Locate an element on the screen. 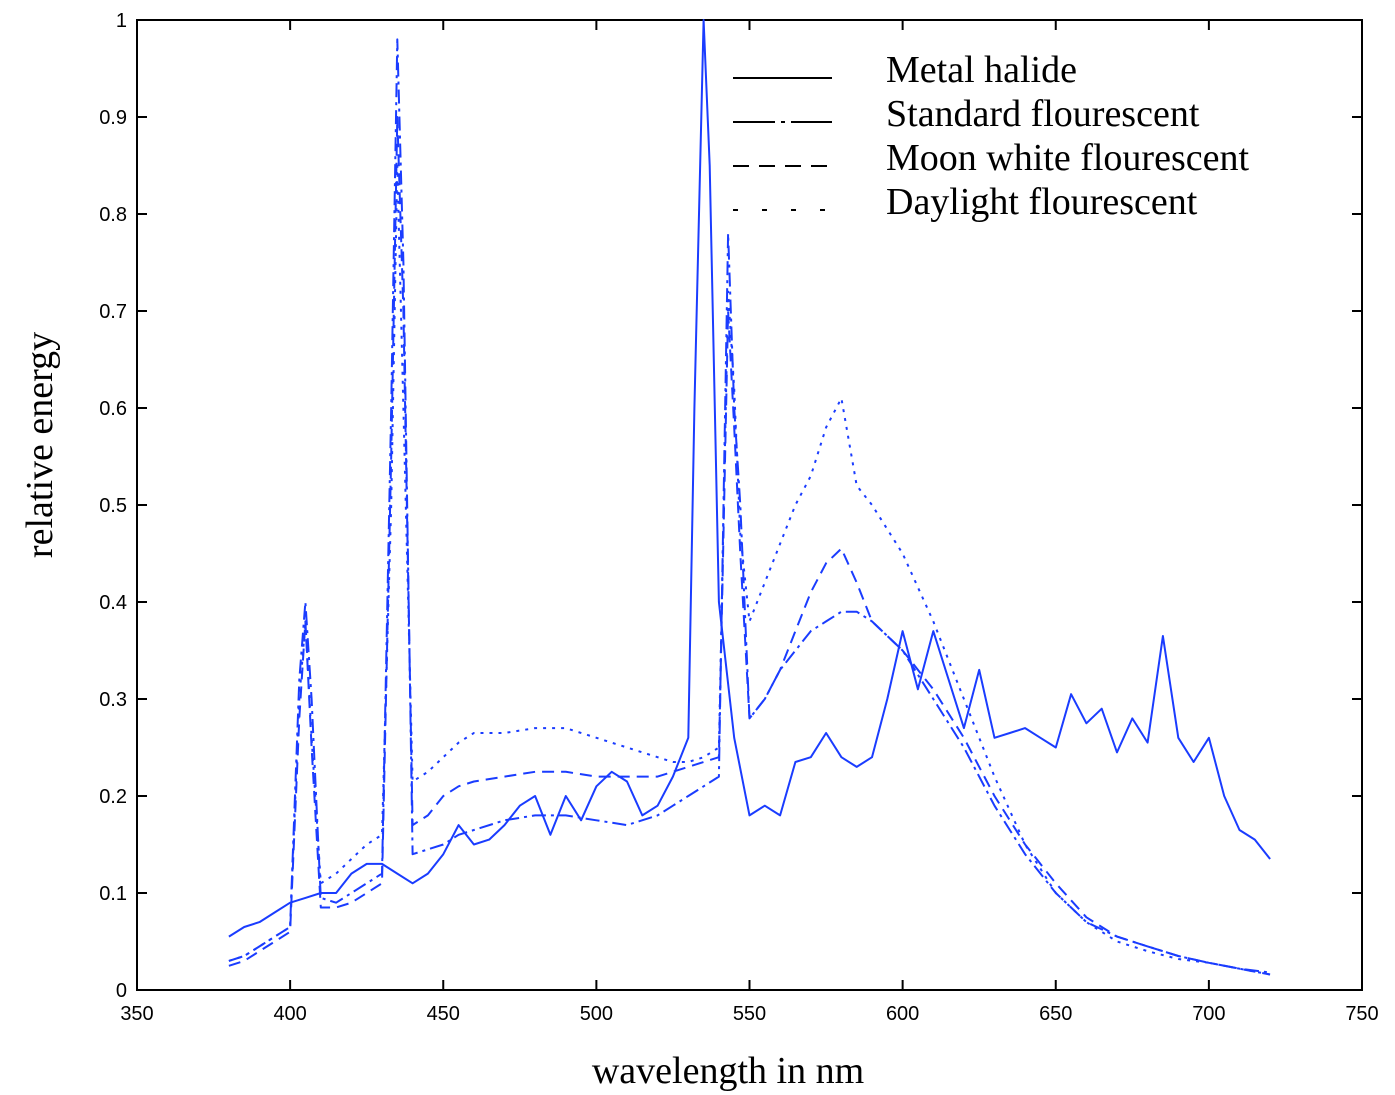  x-tick-label: 700 is located at coordinates (1208, 1014).